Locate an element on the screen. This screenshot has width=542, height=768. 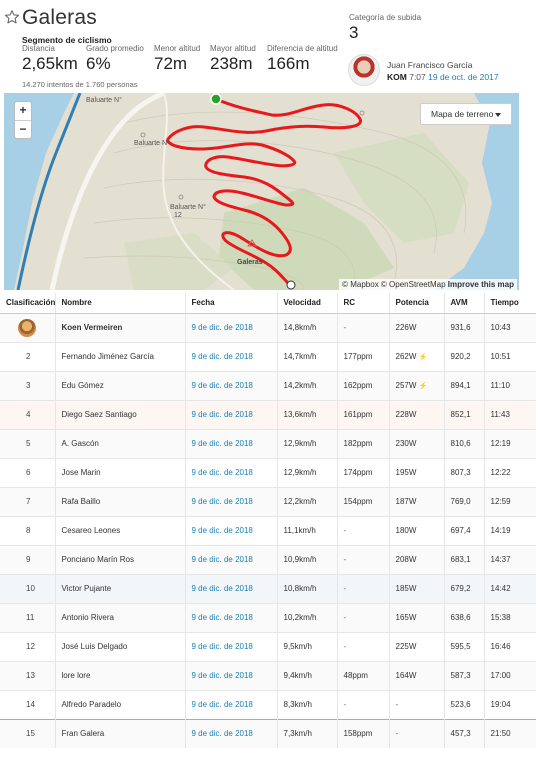
kom-avatar is located at coordinates (364, 70).